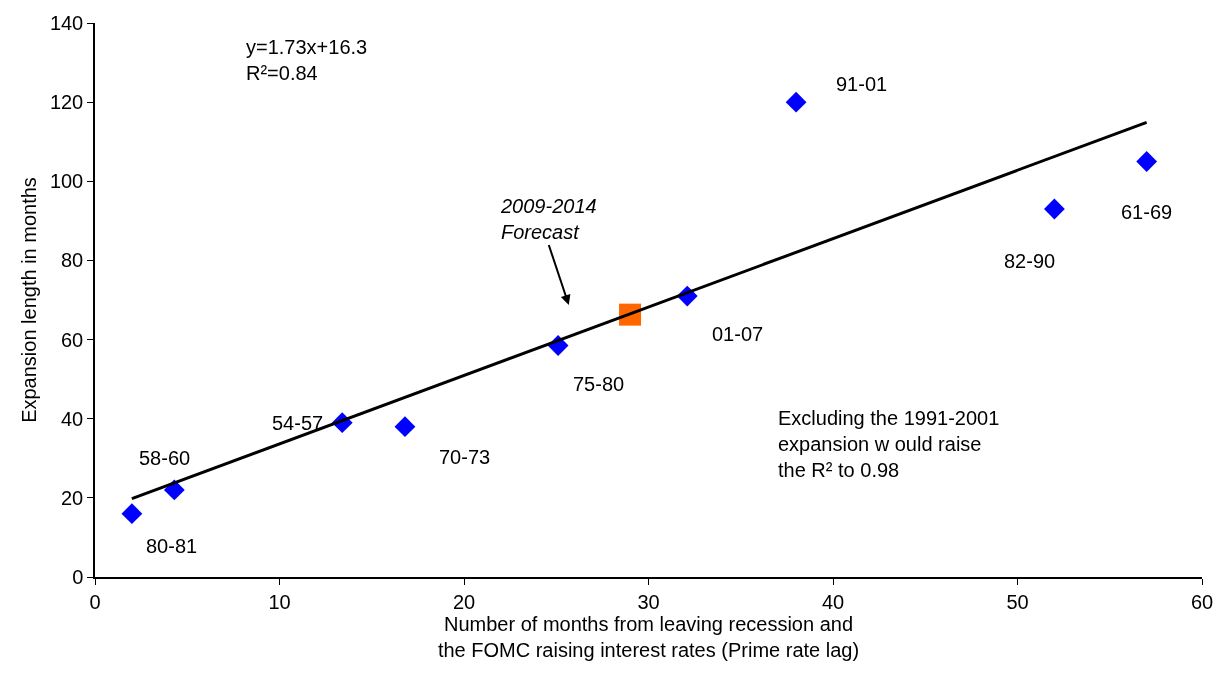 This screenshot has height=692, width=1225. What do you see at coordinates (307, 60) in the screenshot?
I see `annotation: y=1.73x+16.3 R²=0.84` at bounding box center [307, 60].